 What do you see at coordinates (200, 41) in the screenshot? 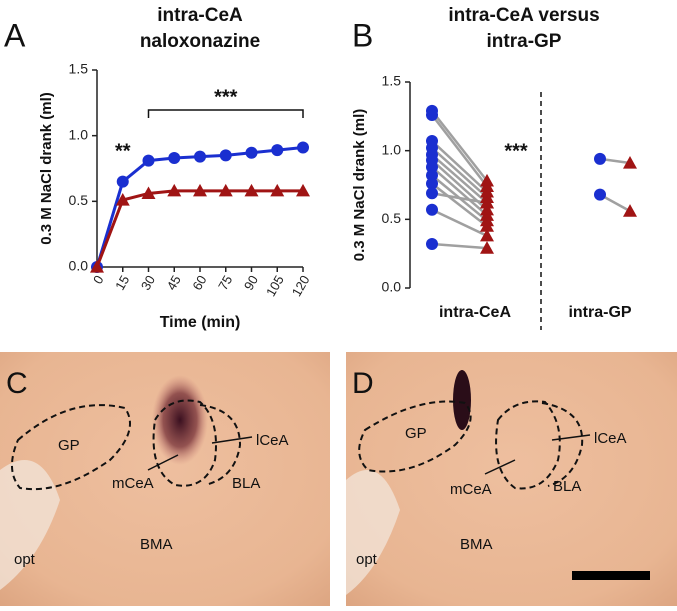
I see `chart-title: naloxonazine` at bounding box center [200, 41].